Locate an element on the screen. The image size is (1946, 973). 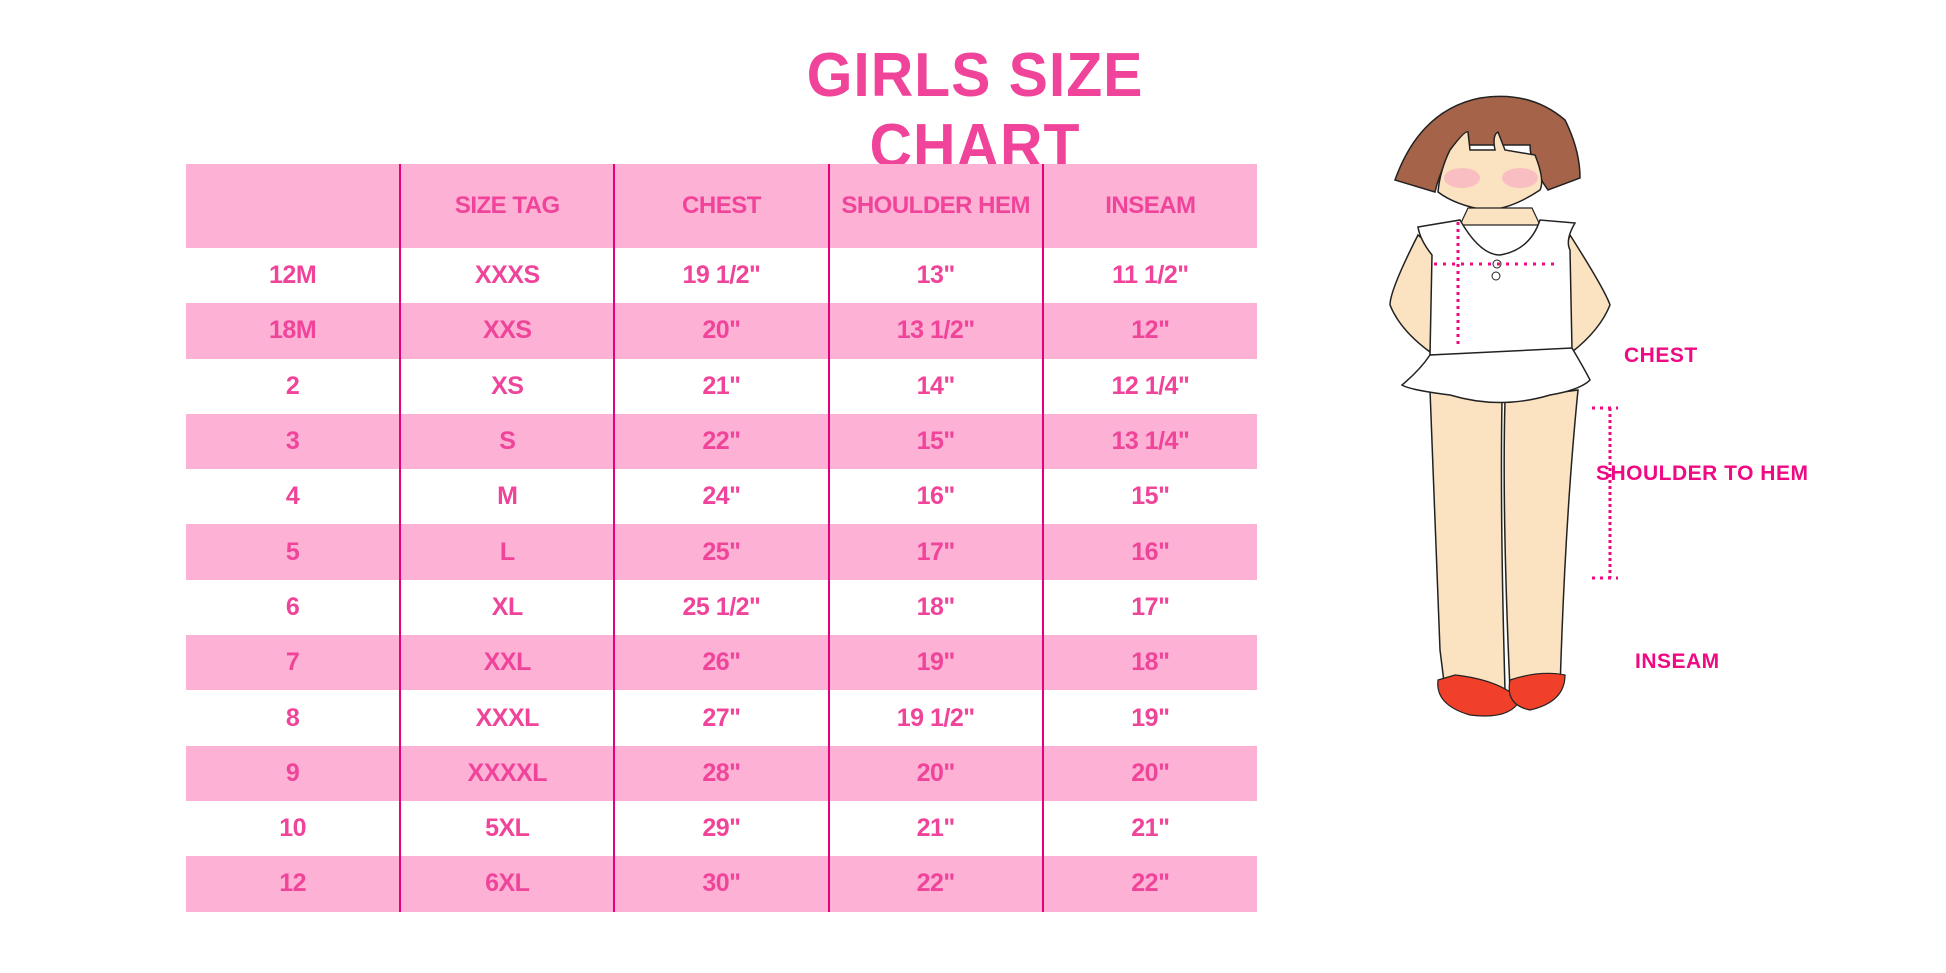
table-cell: 12 1/4" is located at coordinates (1149, 386).